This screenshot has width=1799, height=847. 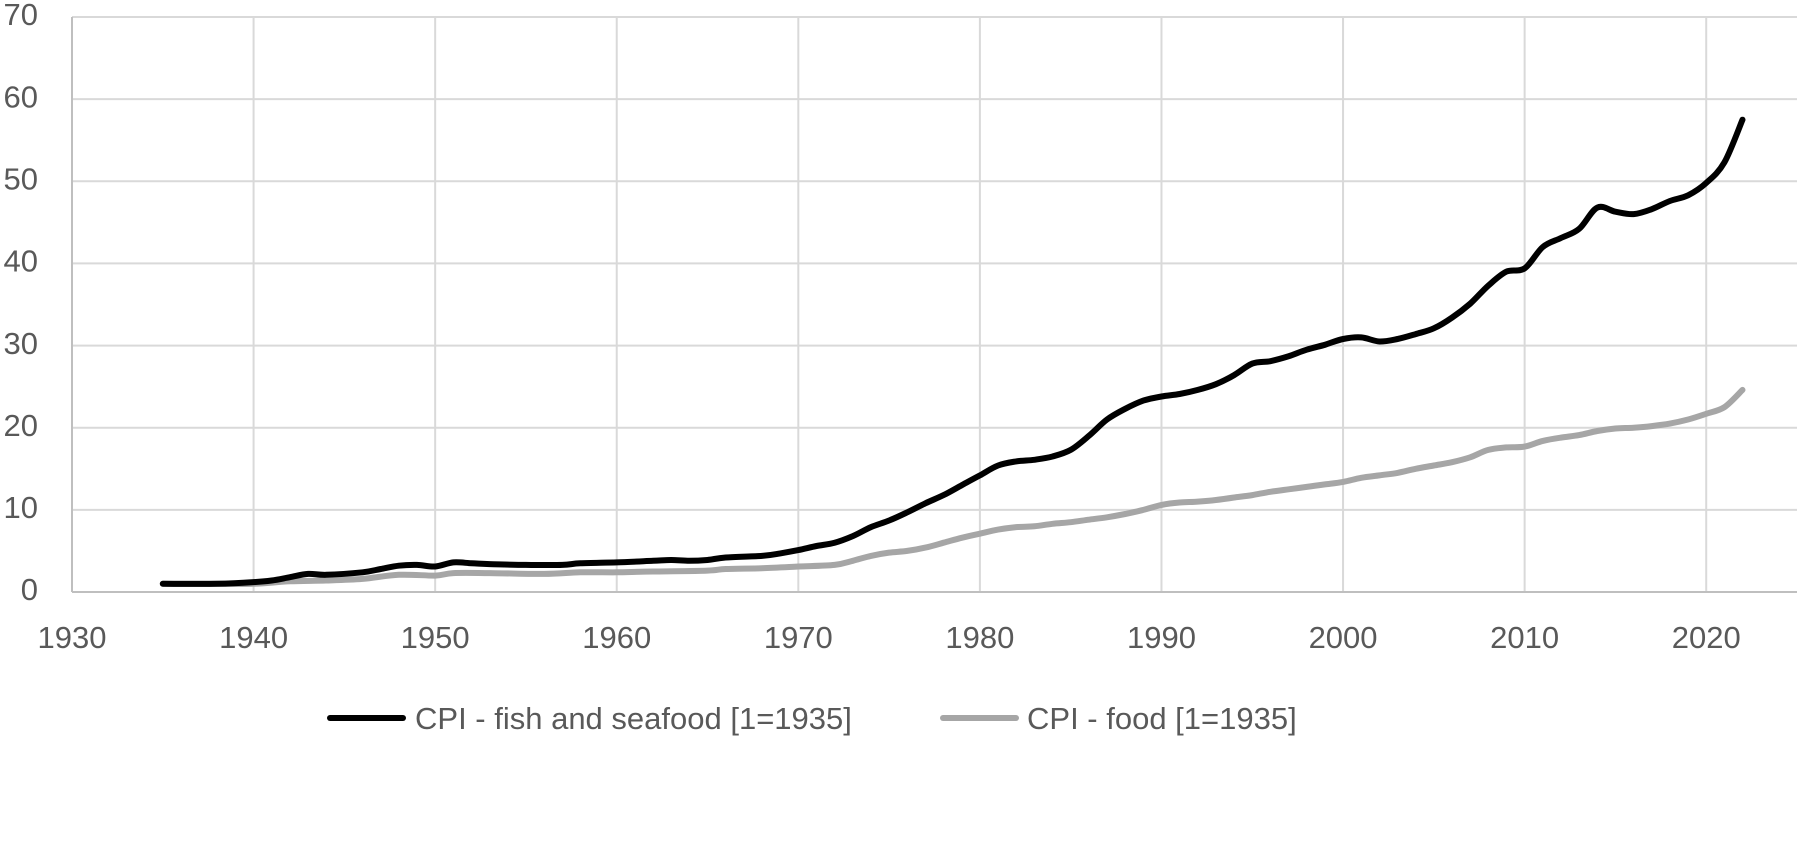 I want to click on x-tick-label: 2020, so click(x=1706, y=637).